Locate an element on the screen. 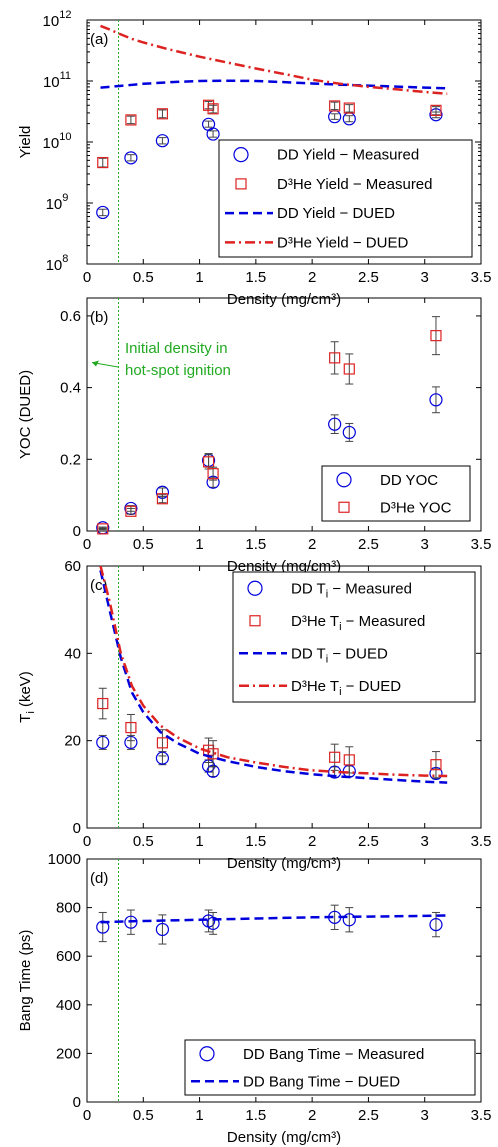  y-tick-label: 0.4 is located at coordinates (70, 388).